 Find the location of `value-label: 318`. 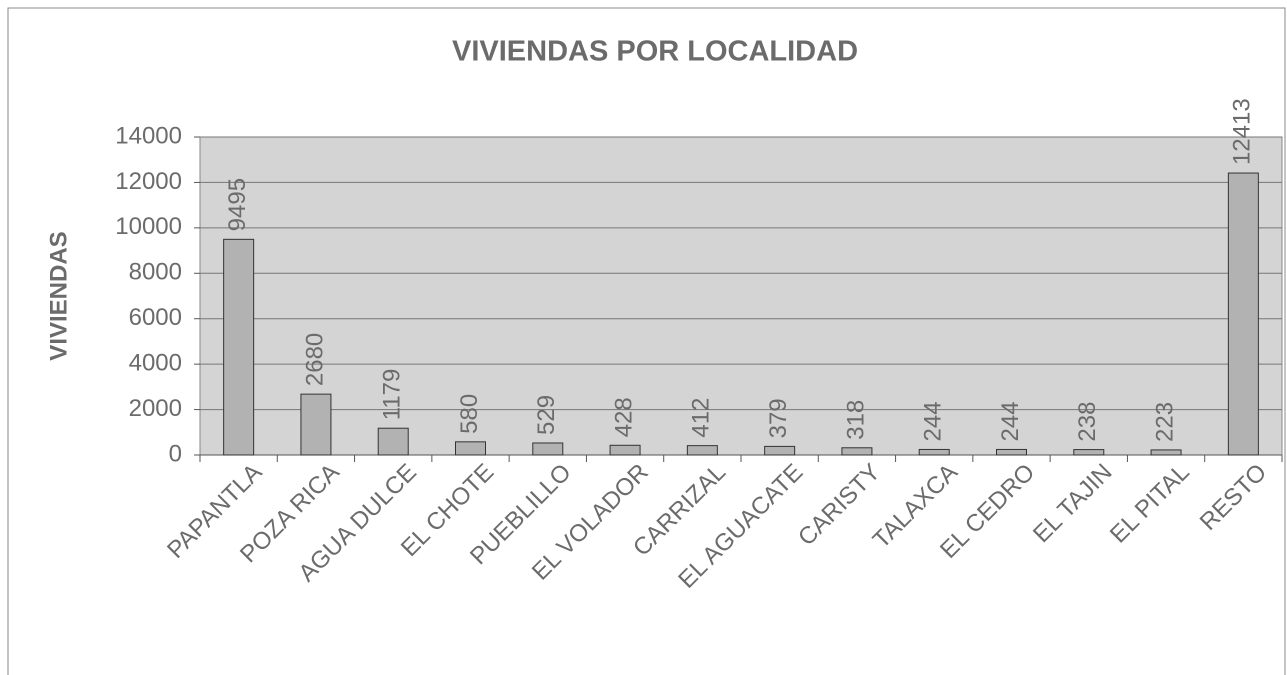

value-label: 318 is located at coordinates (855, 420).